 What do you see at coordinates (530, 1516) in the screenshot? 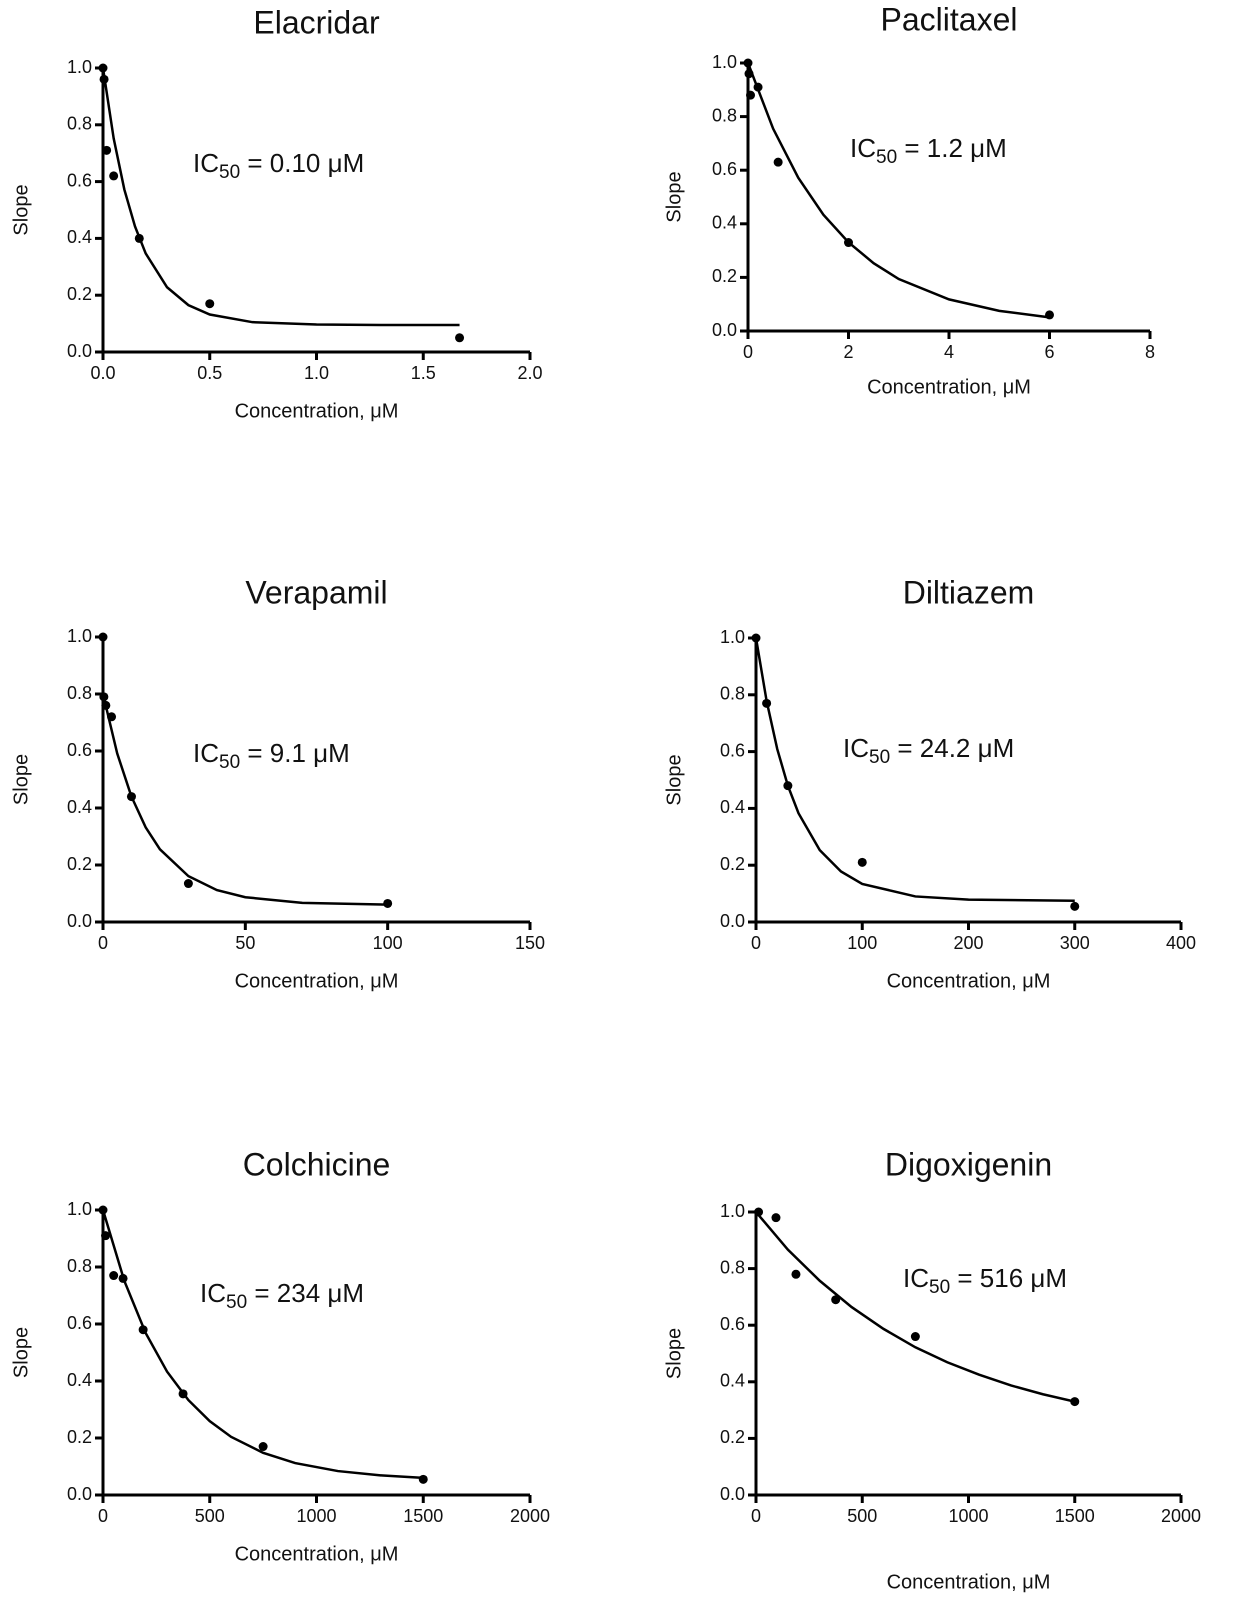
I see `x-tick-label: 2000` at bounding box center [530, 1516].